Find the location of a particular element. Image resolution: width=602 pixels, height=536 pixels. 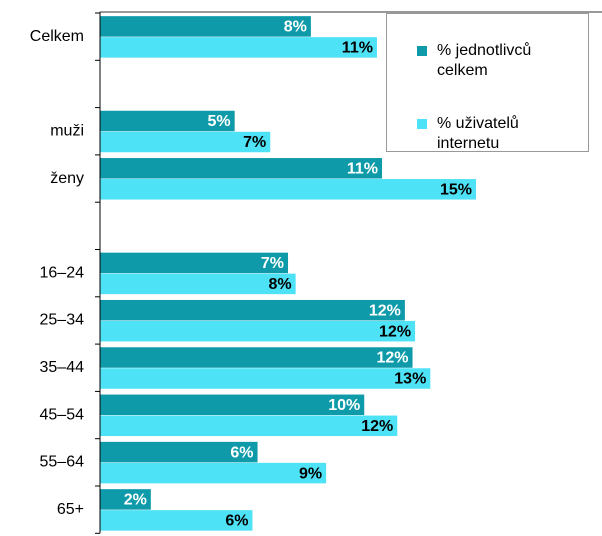

legend-label: % uživatelů internetu is located at coordinates (478, 133).